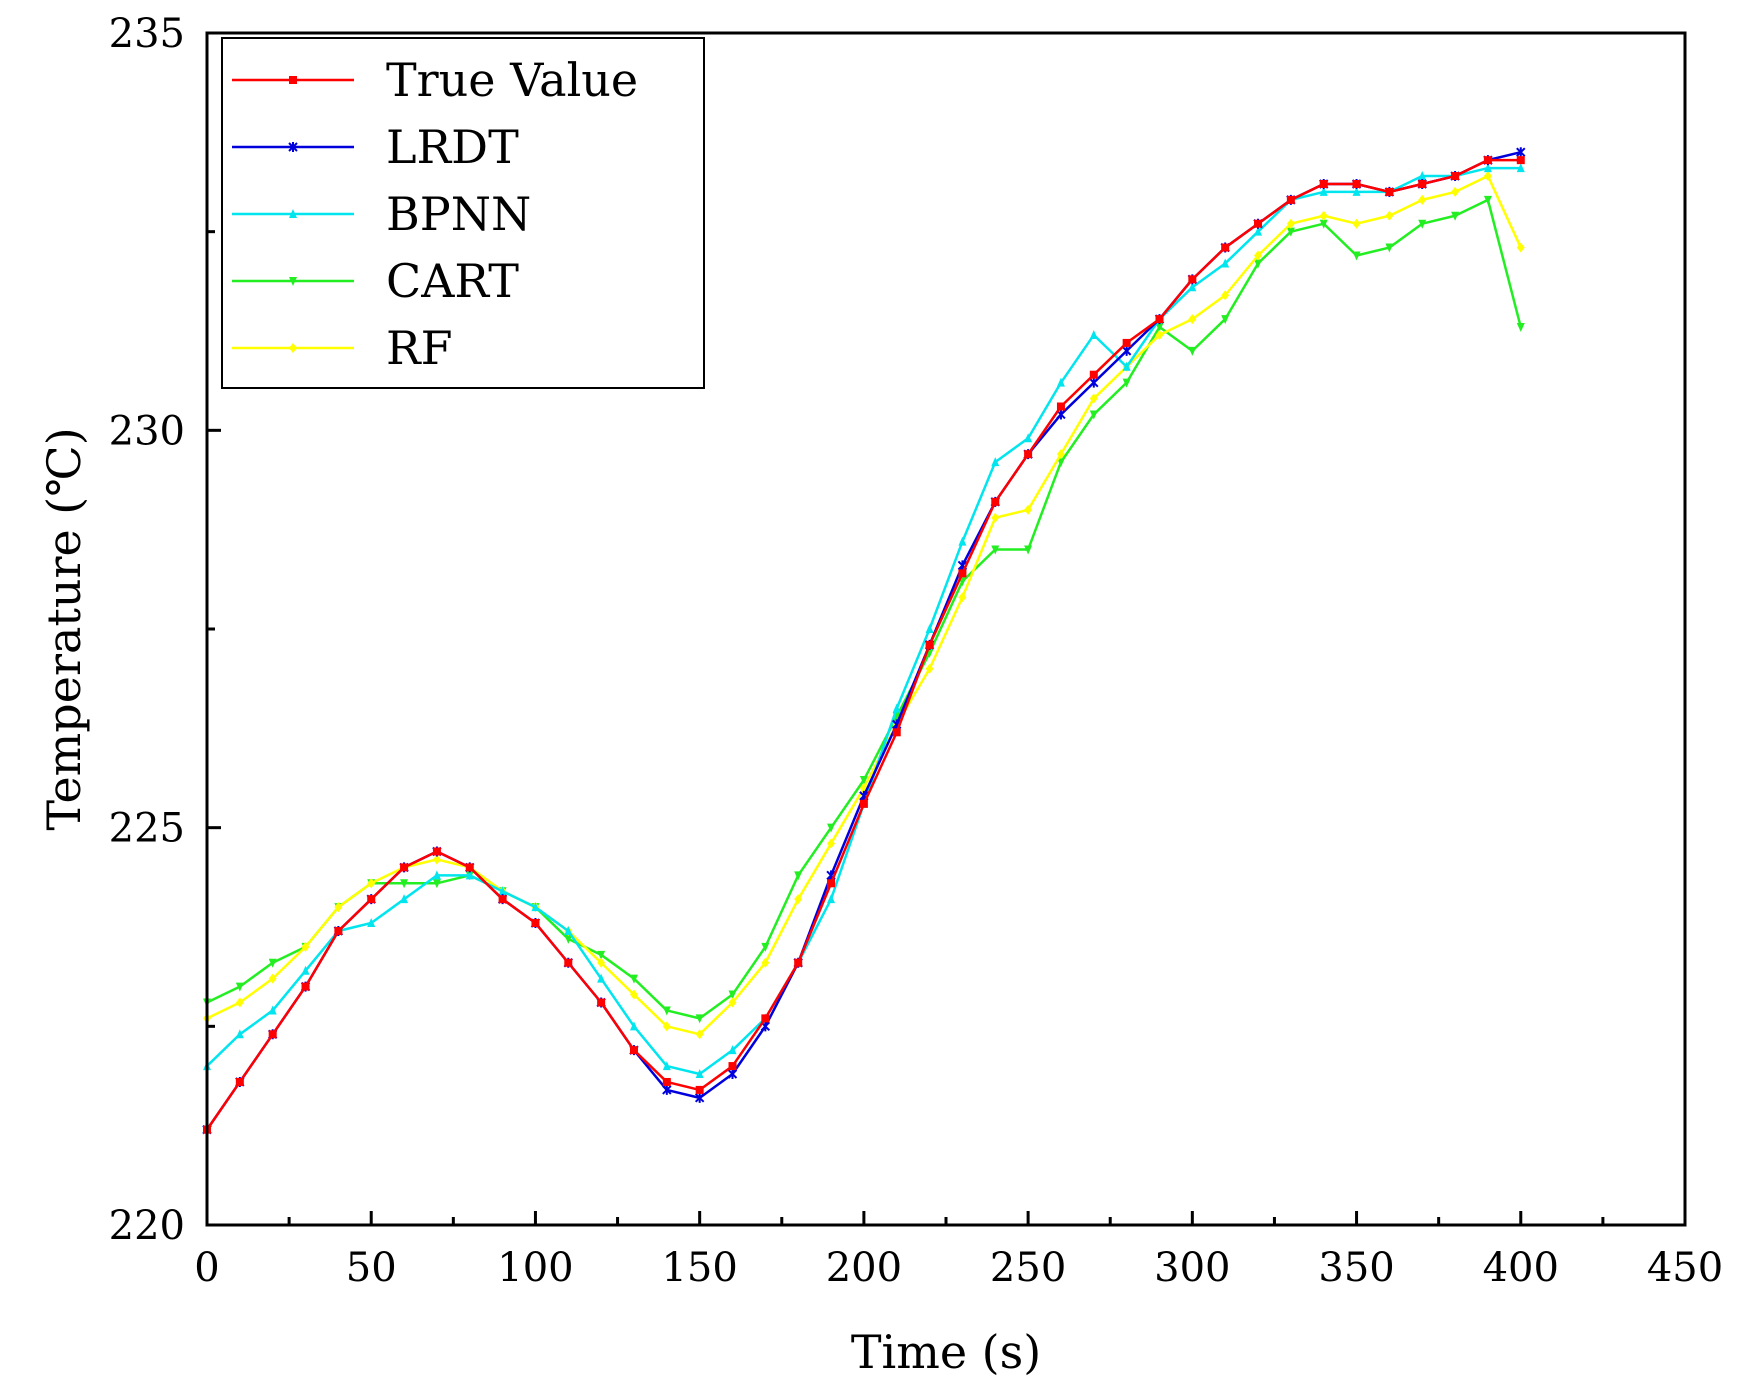 This screenshot has width=1746, height=1384. Describe the element at coordinates (293, 281) in the screenshot. I see `legend-marker-cart` at that location.